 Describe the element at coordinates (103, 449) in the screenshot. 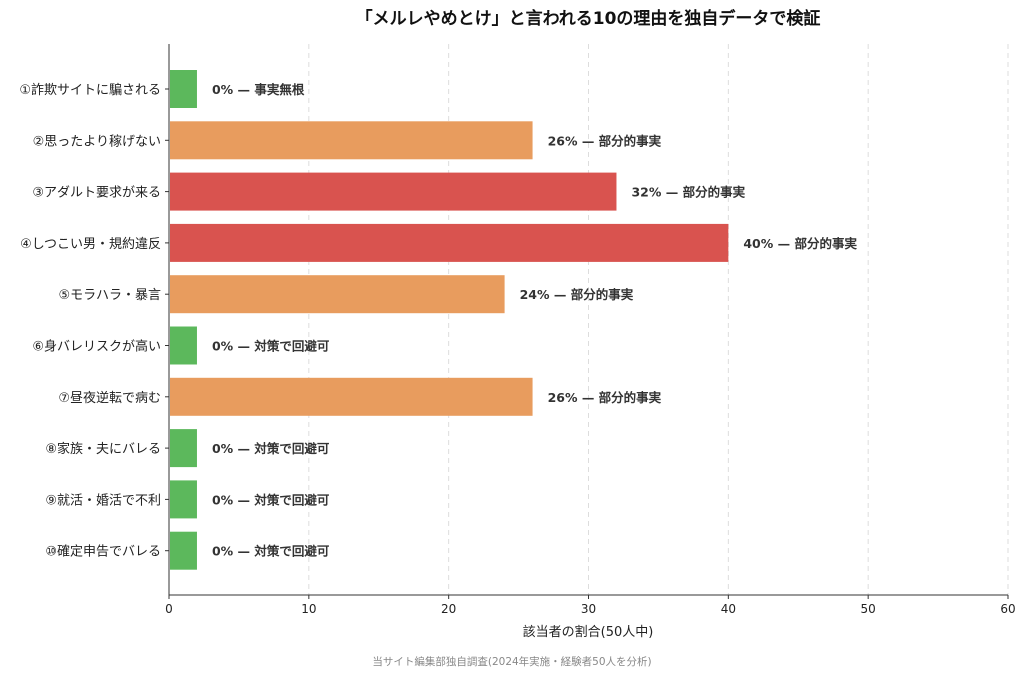

I see `category-label-8: ⑧家族・夫にバレる` at that location.